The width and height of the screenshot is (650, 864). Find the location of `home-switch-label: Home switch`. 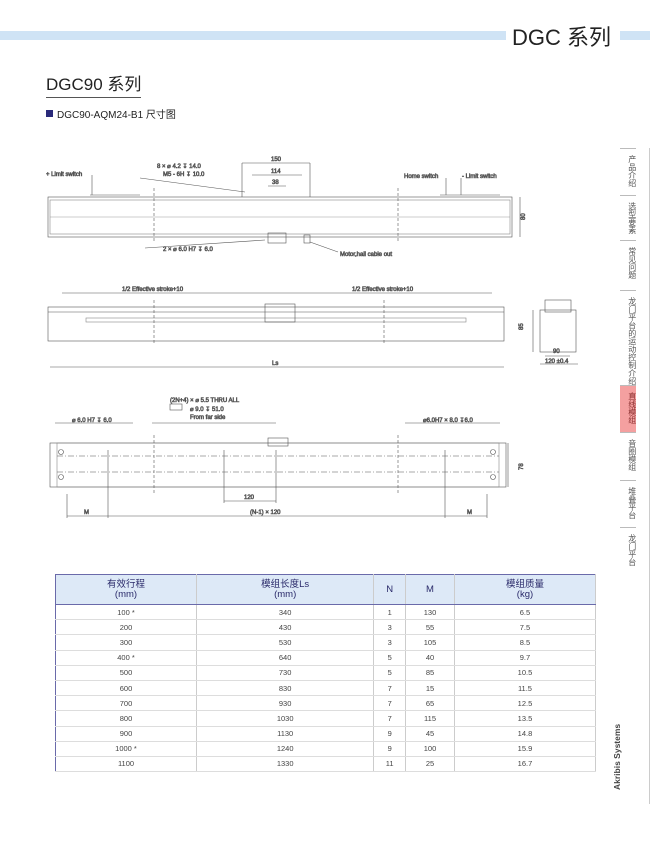

home-switch-label: Home switch is located at coordinates (421, 177).